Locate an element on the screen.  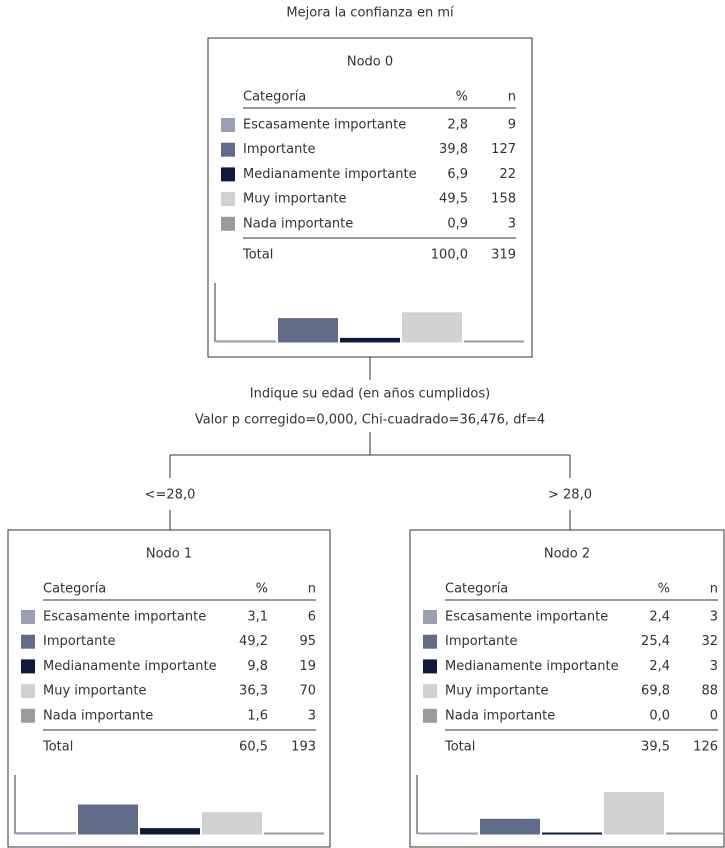
pct-cell: 6,9 is located at coordinates (457, 174).